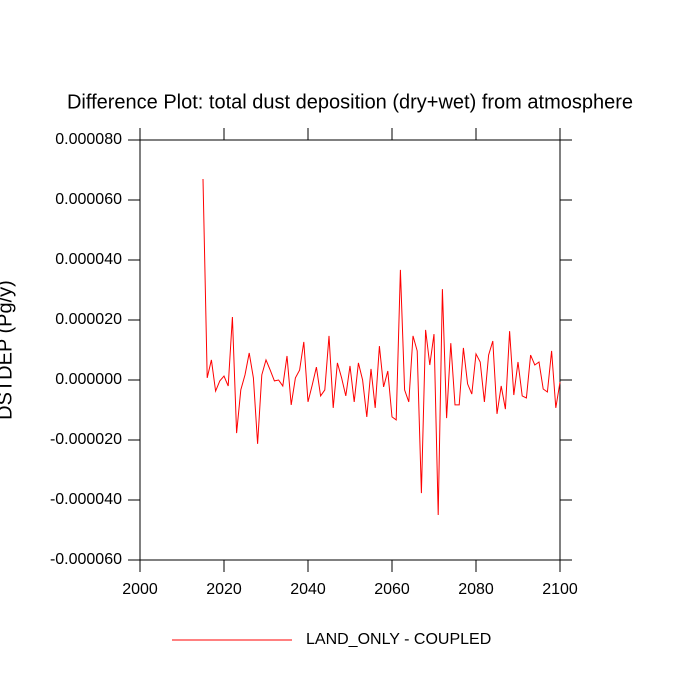 This screenshot has height=700, width=700. Describe the element at coordinates (86, 439) in the screenshot. I see `y-tick-label: -0.000020` at that location.